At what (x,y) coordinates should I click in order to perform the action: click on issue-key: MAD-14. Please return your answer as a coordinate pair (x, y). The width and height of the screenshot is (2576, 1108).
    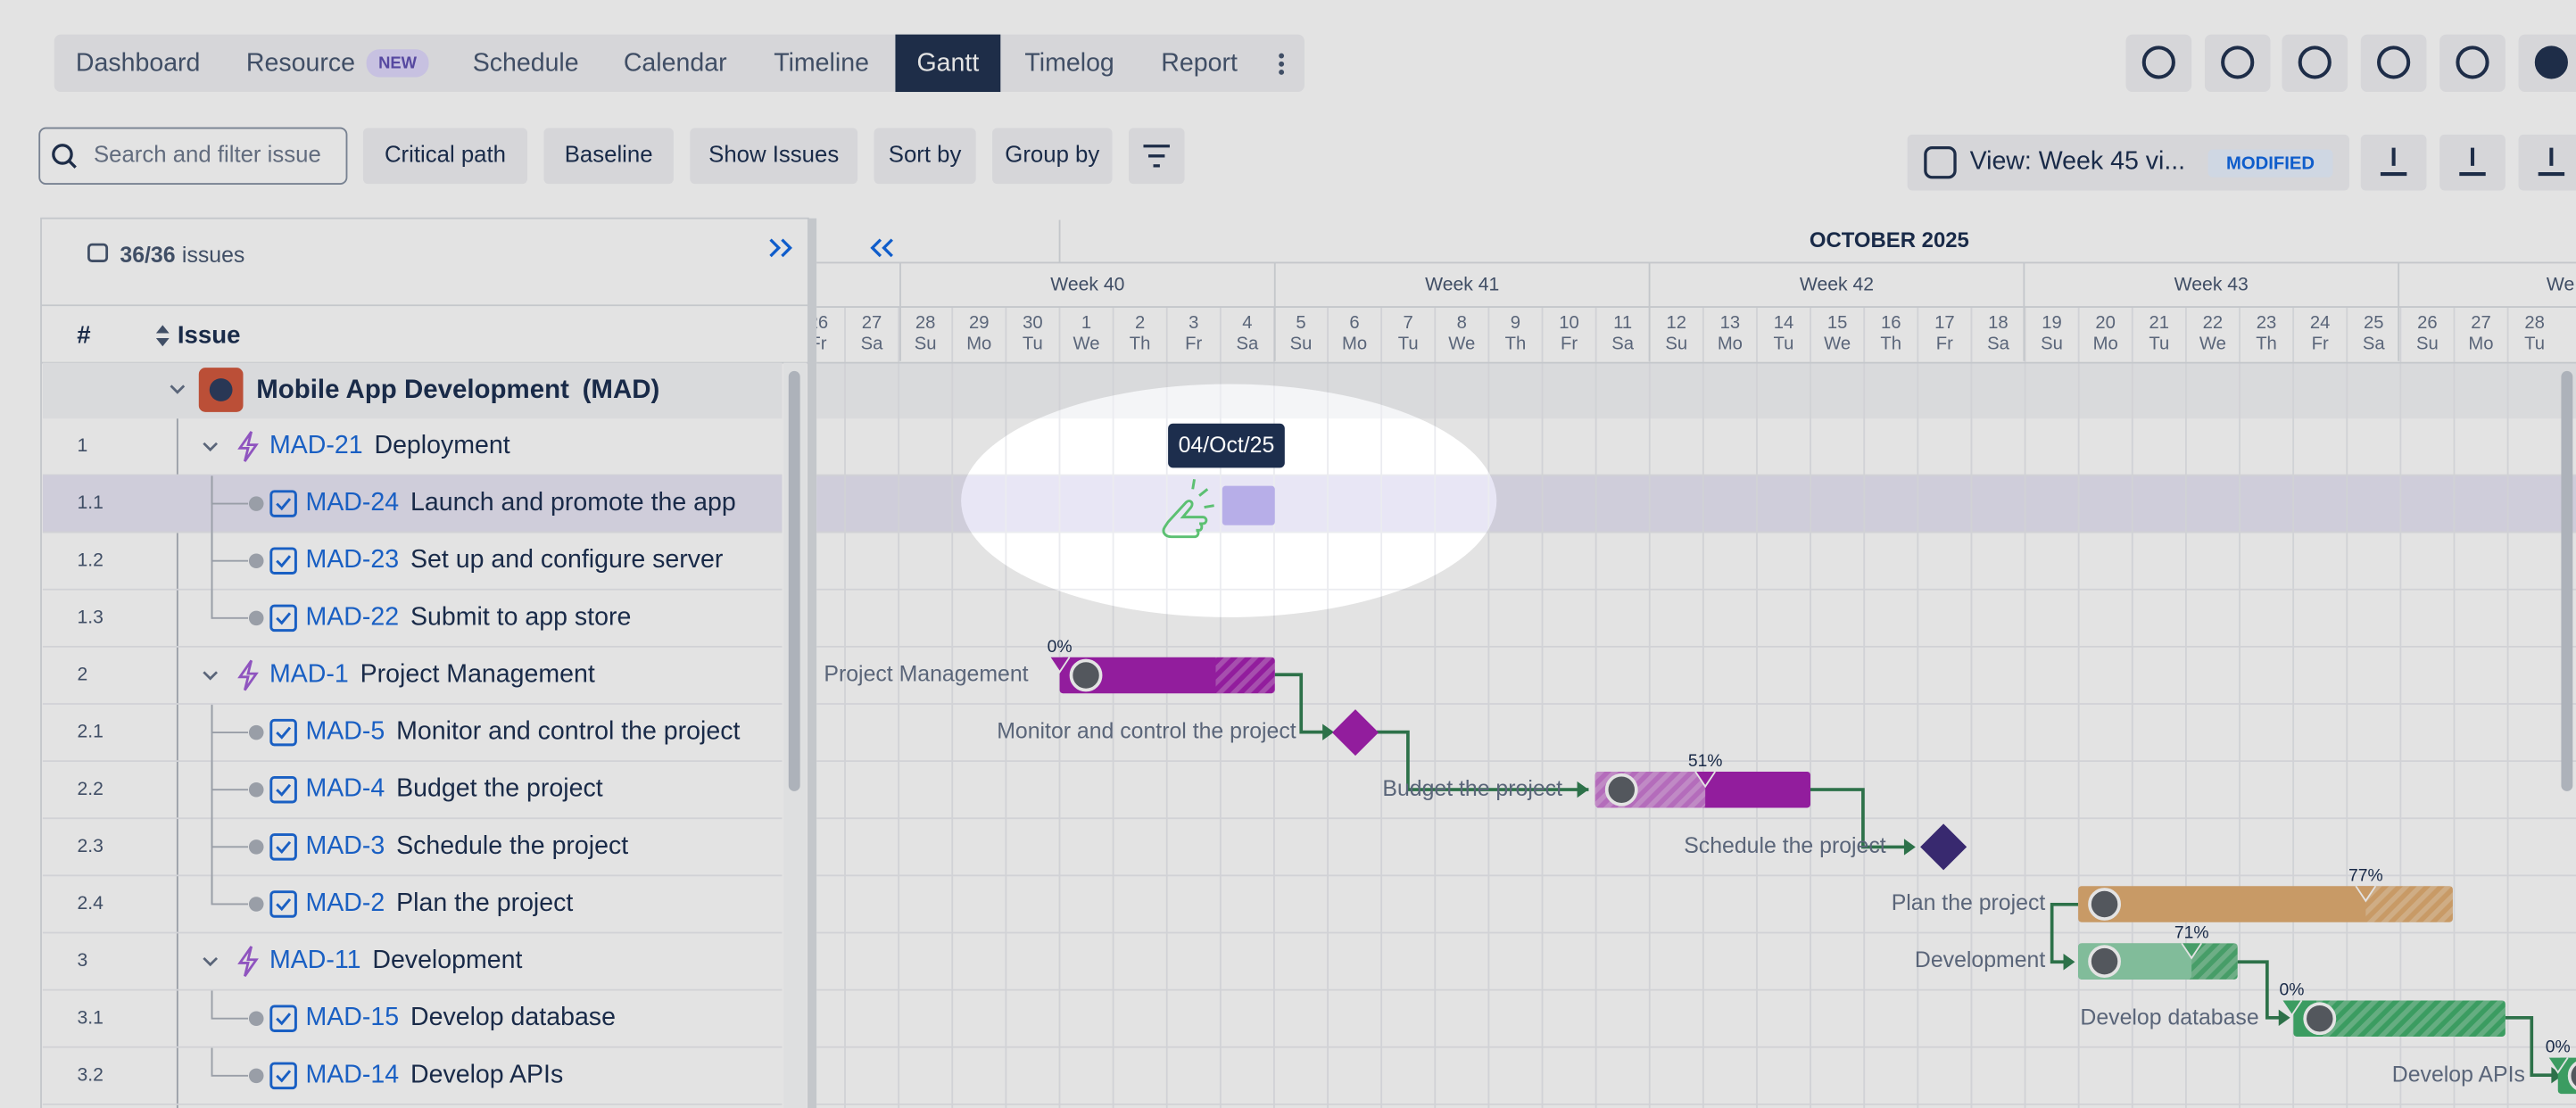
    Looking at the image, I should click on (352, 1074).